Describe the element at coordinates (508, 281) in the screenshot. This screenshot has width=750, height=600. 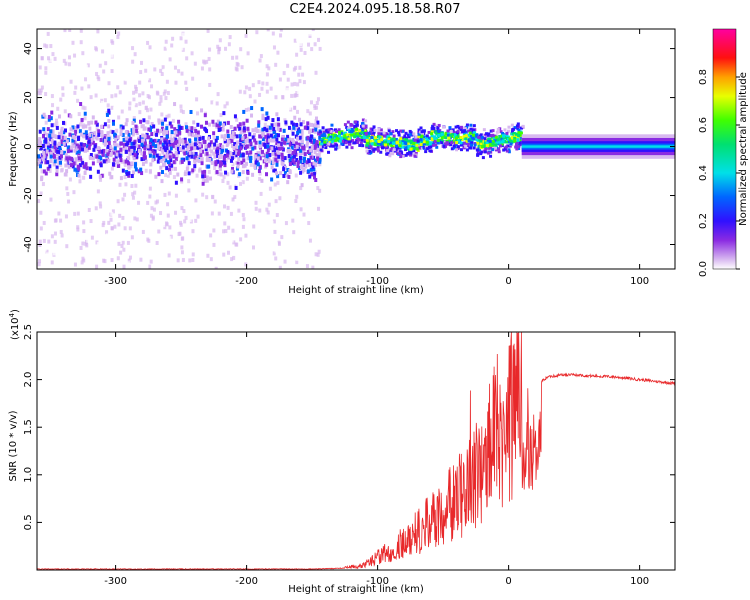
I see `spectrogram-x-tick-label: 0` at that location.